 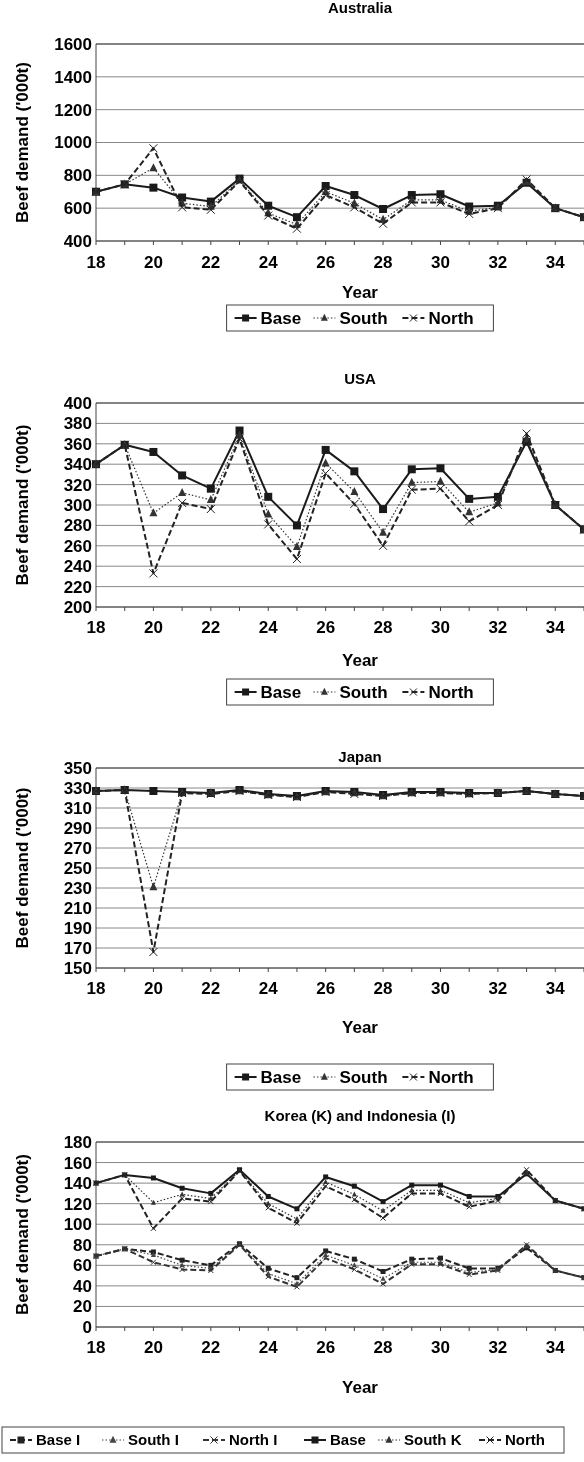 I want to click on y-tick-label: 0, so click(x=87, y=1327).